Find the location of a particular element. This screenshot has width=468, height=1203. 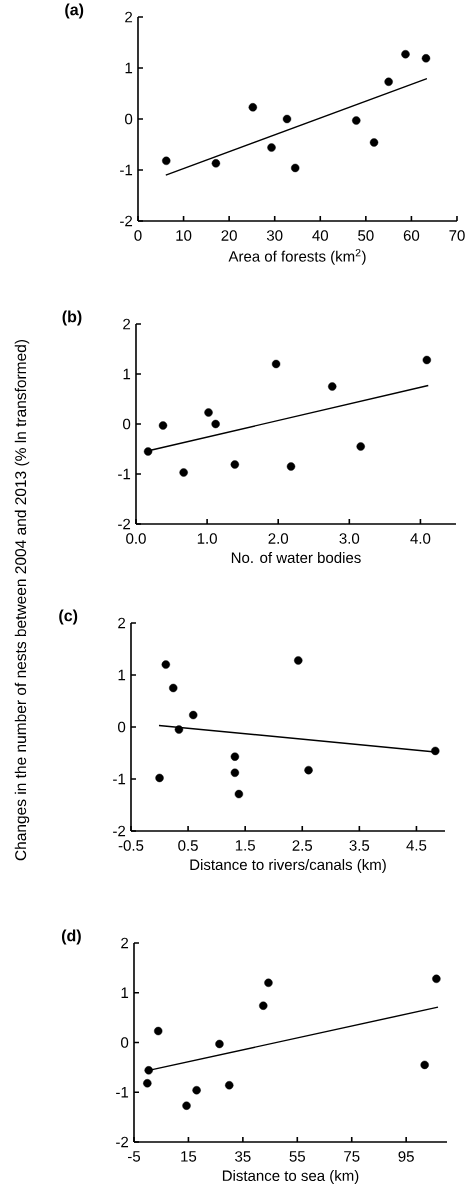

x-tick-label: 50 is located at coordinates (366, 235).